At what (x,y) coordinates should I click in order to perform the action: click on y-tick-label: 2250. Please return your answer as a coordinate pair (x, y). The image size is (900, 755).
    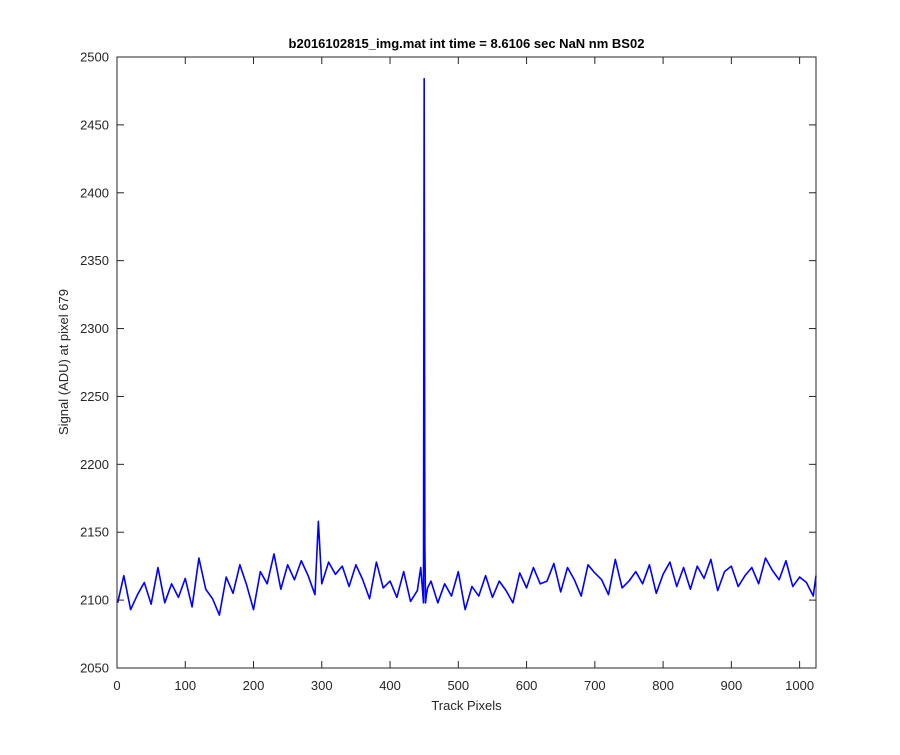
    Looking at the image, I should click on (94, 396).